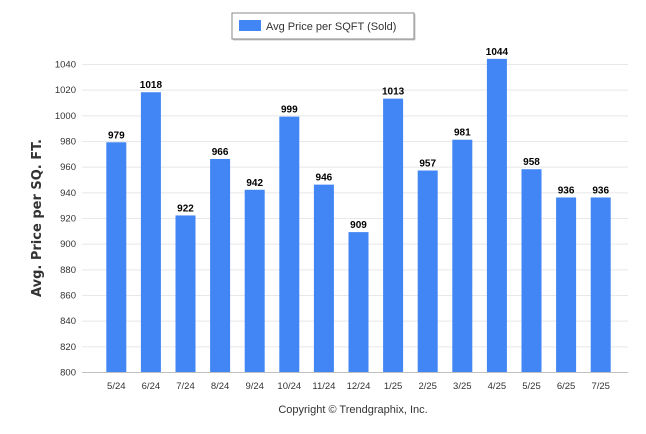 The height and width of the screenshot is (434, 646). I want to click on y-tick-label: 1020, so click(65, 90).